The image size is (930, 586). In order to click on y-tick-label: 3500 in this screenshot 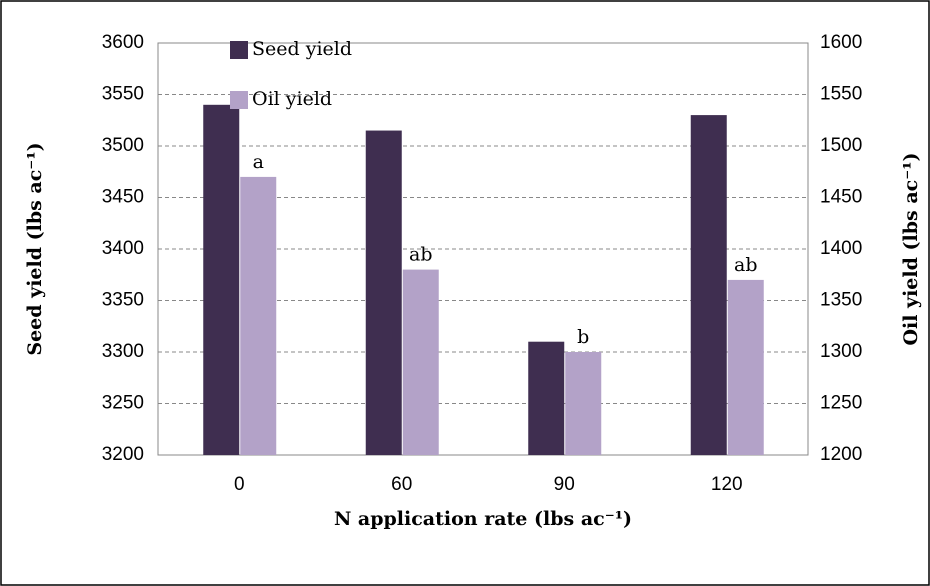, I will do `click(123, 145)`.